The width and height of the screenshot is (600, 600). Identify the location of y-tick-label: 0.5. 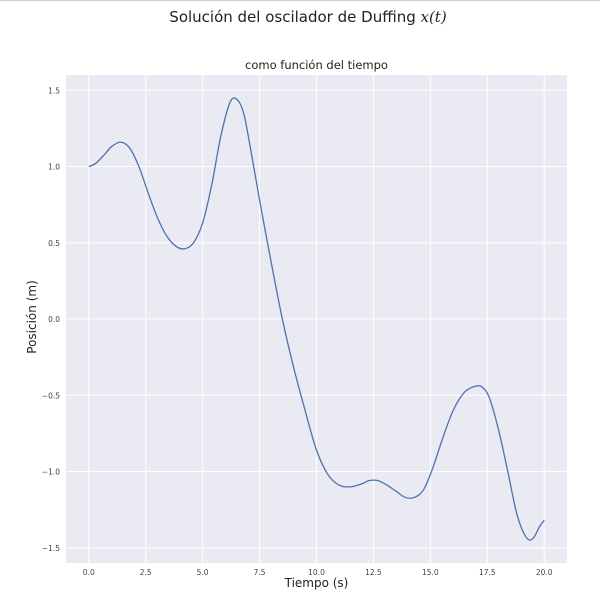
(54, 243).